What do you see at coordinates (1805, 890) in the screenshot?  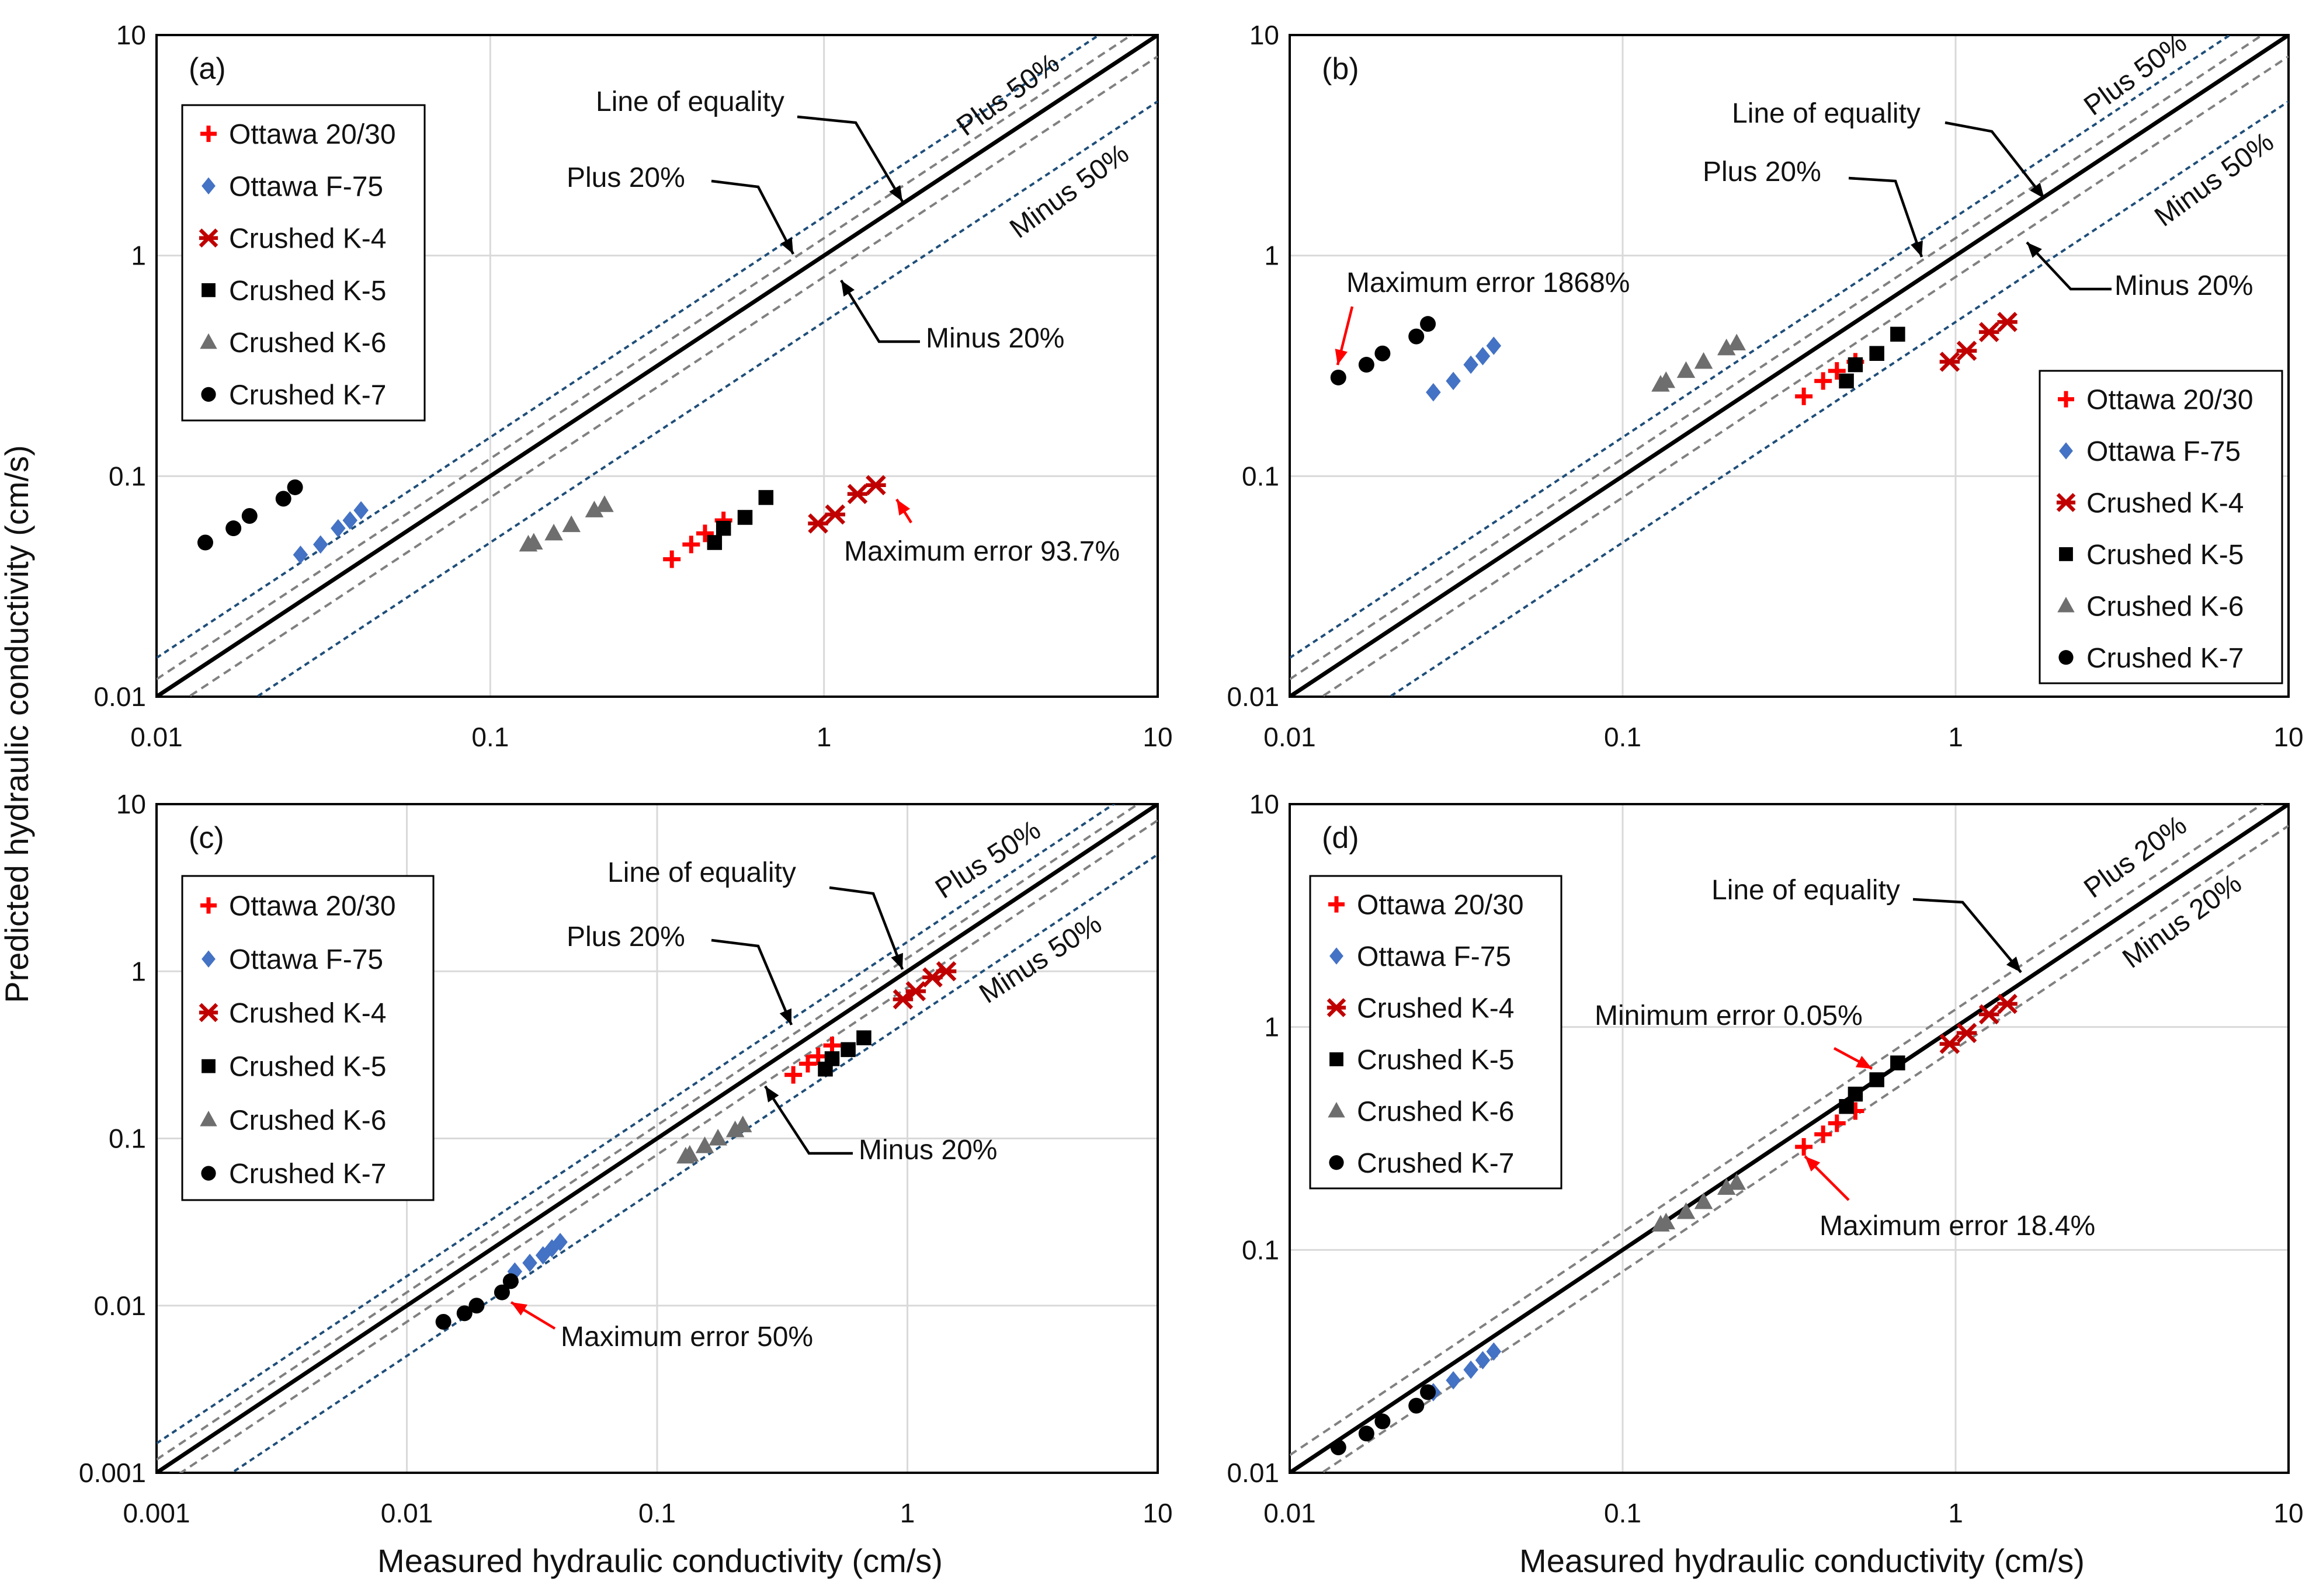 I see `annotation-line-of-equality: Line of equality` at bounding box center [1805, 890].